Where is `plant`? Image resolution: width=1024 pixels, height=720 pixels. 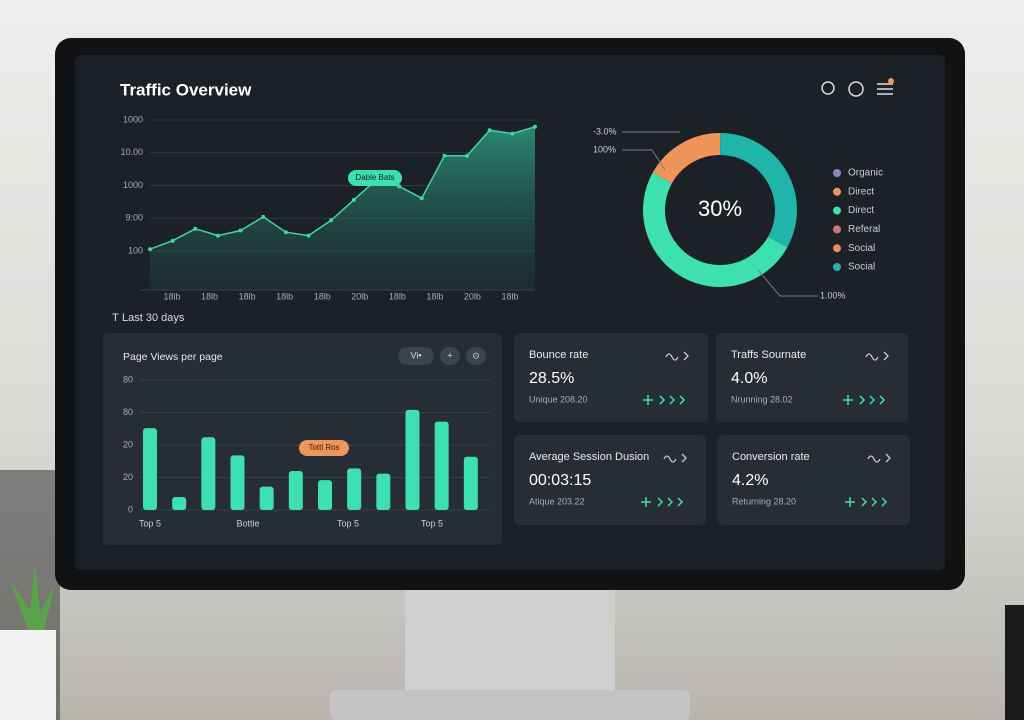 plant is located at coordinates (32, 597).